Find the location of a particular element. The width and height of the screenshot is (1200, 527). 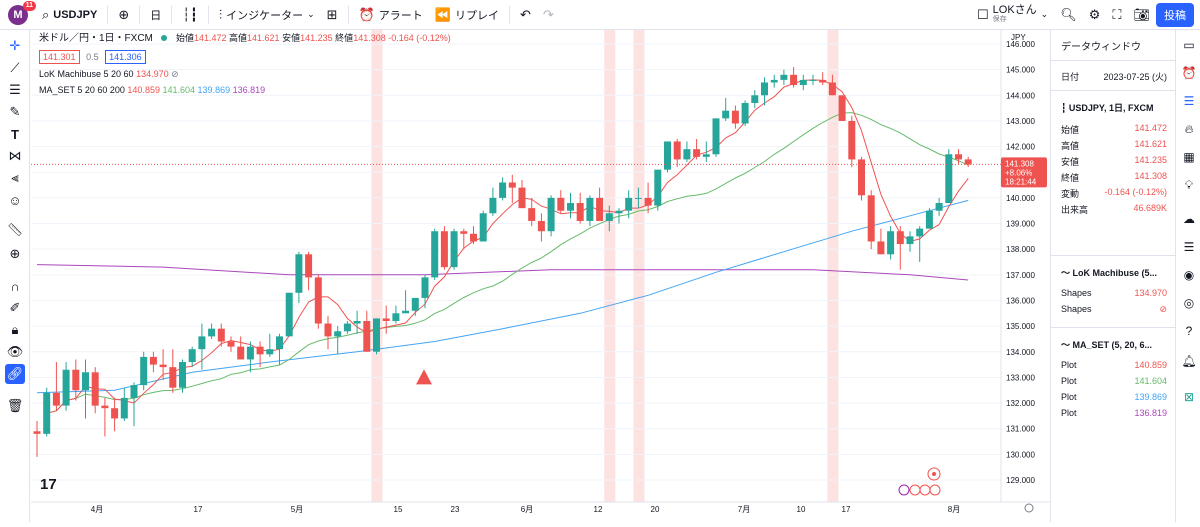

magnet-icon: ∩ is located at coordinates (15, 286).